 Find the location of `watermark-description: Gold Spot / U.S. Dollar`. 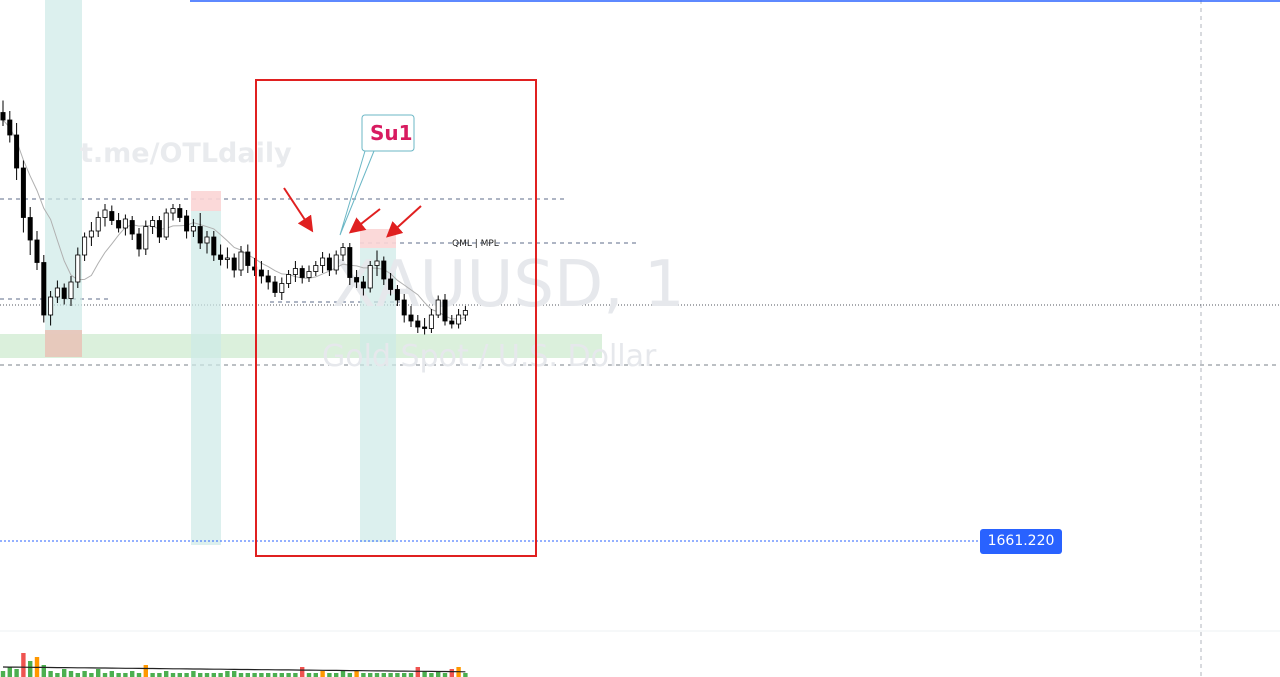

watermark-description: Gold Spot / U.S. Dollar is located at coordinates (489, 356).